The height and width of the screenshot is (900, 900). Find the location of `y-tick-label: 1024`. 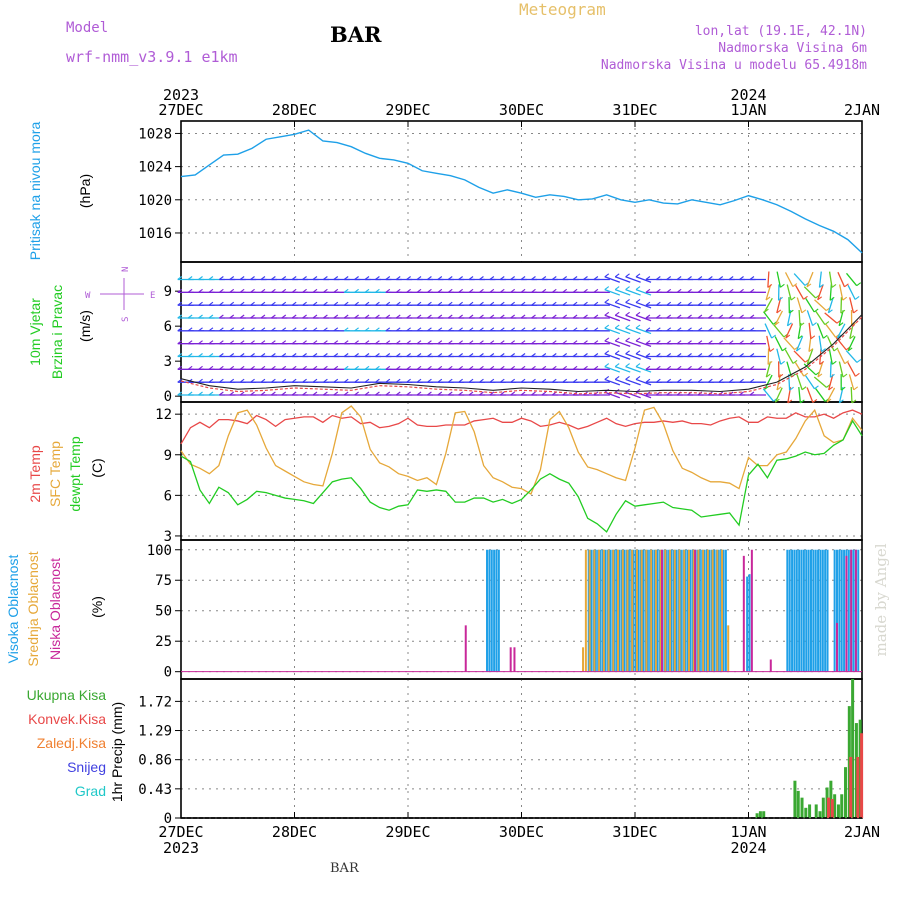

y-tick-label: 1024 is located at coordinates (155, 168).